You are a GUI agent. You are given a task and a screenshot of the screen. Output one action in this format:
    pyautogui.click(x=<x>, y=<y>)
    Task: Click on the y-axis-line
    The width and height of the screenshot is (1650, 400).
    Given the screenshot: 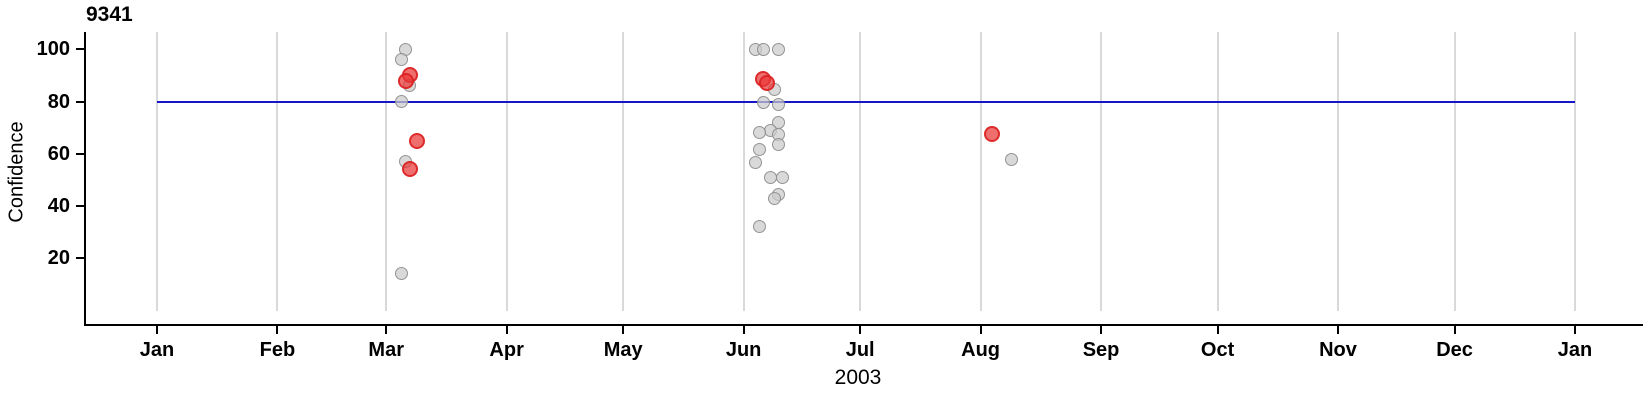 What is the action you would take?
    pyautogui.click(x=85, y=179)
    